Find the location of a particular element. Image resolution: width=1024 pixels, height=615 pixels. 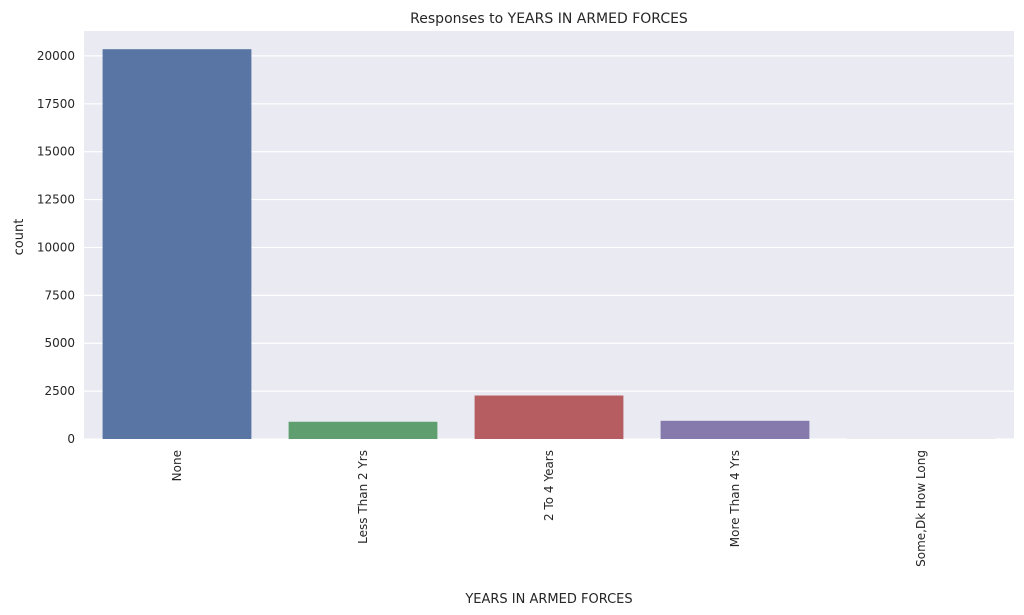

x-tick-label: More Than 4 Yrs is located at coordinates (735, 498).